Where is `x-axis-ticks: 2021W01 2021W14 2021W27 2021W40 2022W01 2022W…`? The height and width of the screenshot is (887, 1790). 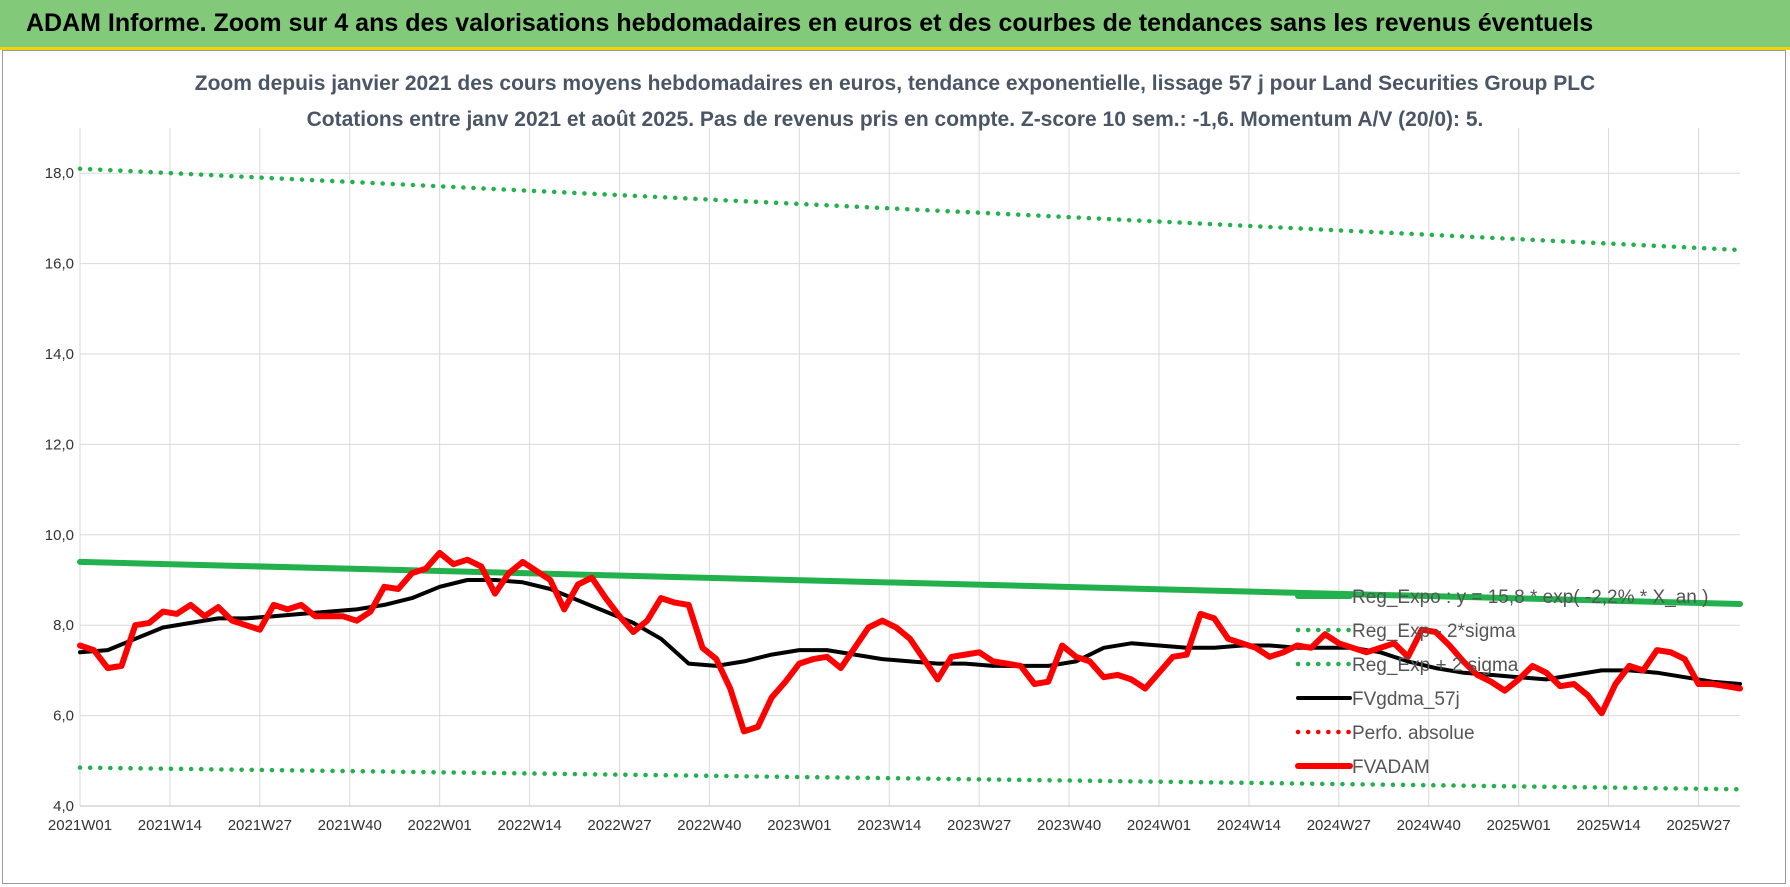 x-axis-ticks: 2021W01 2021W14 2021W27 2021W40 2022W01 2022W… is located at coordinates (889, 825).